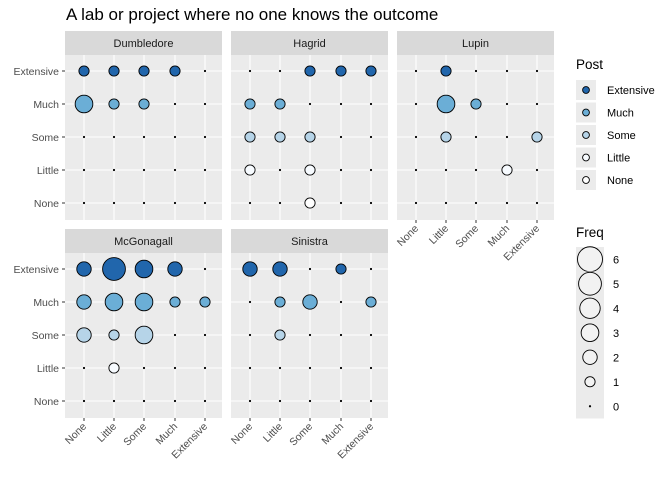 The image size is (672, 480). I want to click on data-point-hagrid-none-much, so click(341, 203).